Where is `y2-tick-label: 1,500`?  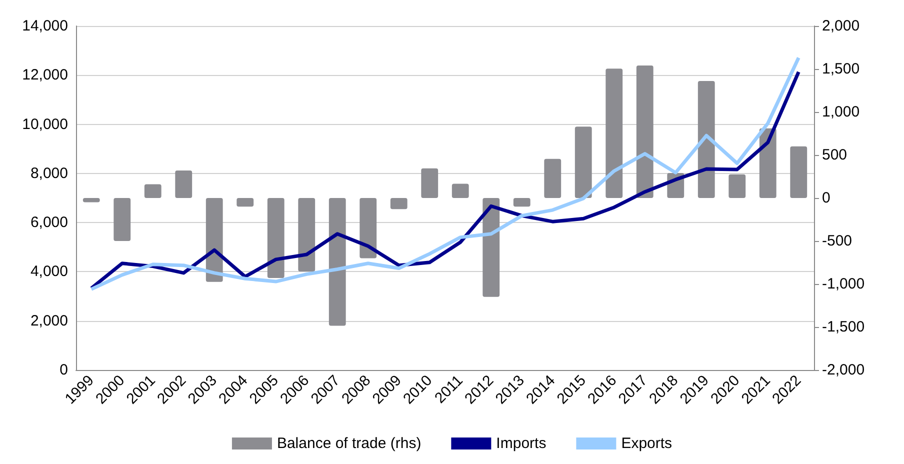
y2-tick-label: 1,500 is located at coordinates (841, 69).